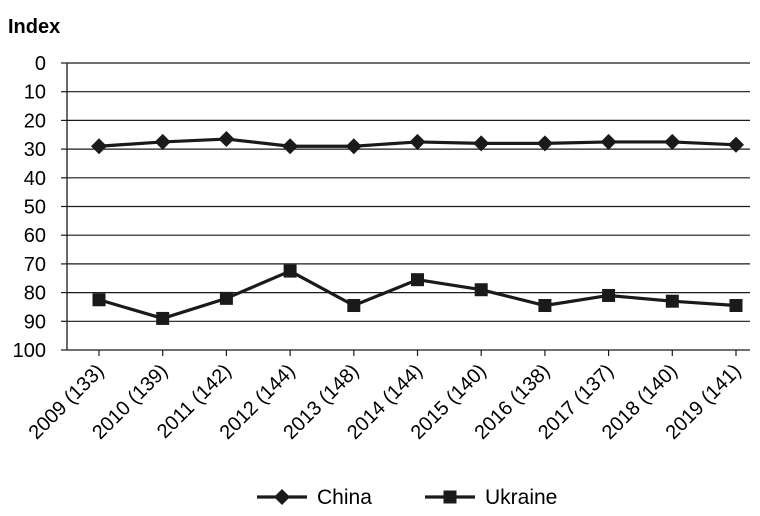  I want to click on y-tick-label-70: 70, so click(35, 265).